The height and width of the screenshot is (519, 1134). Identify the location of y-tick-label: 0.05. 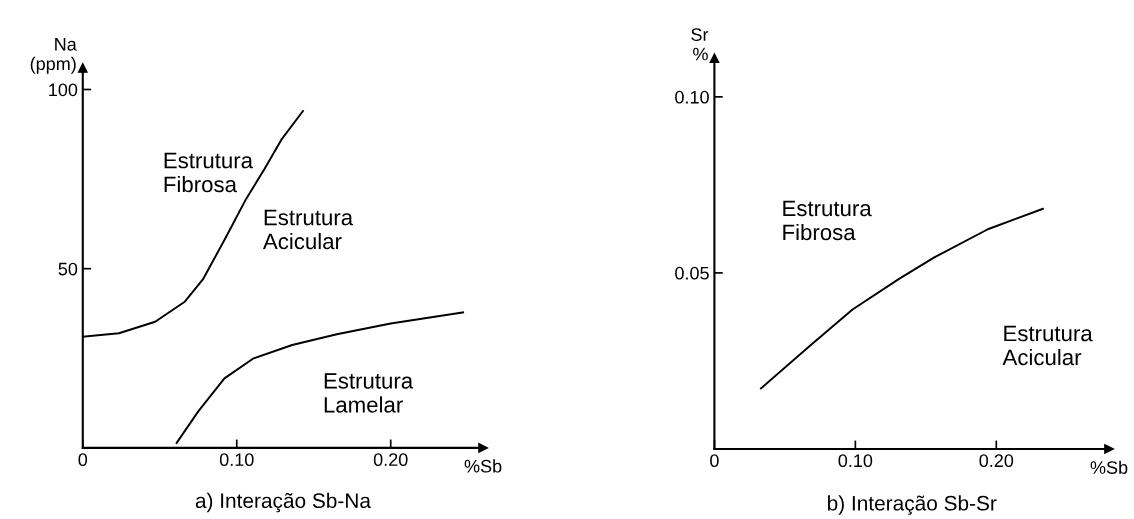
(692, 273).